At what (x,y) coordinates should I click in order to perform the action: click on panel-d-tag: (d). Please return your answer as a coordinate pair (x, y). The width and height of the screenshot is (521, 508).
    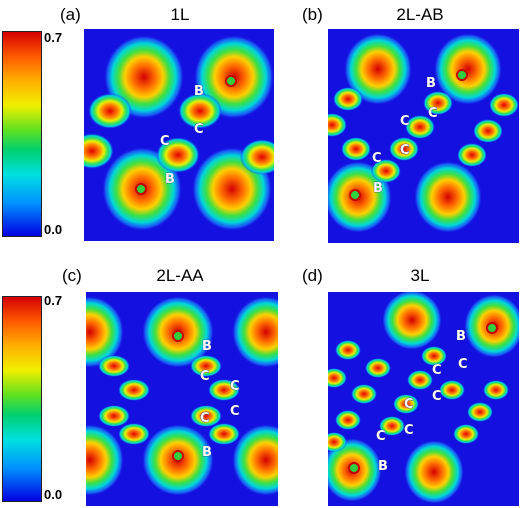
    Looking at the image, I should click on (312, 275).